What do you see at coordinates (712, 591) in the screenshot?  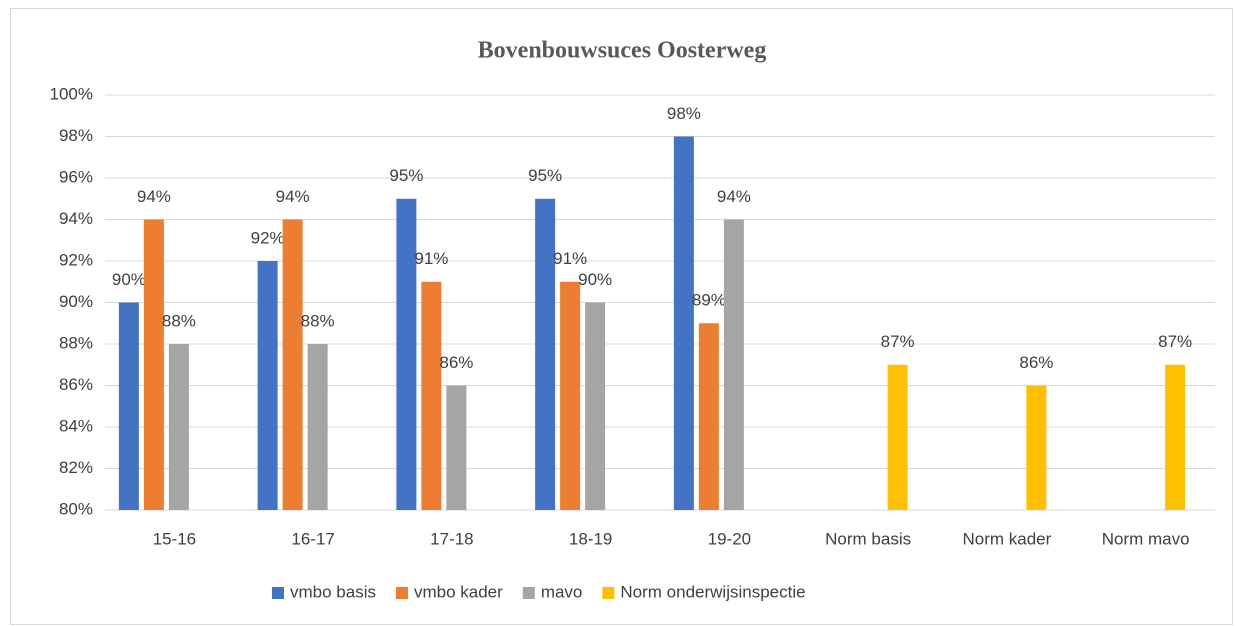 I see `legend-label: Norm onderwijsinspectie` at bounding box center [712, 591].